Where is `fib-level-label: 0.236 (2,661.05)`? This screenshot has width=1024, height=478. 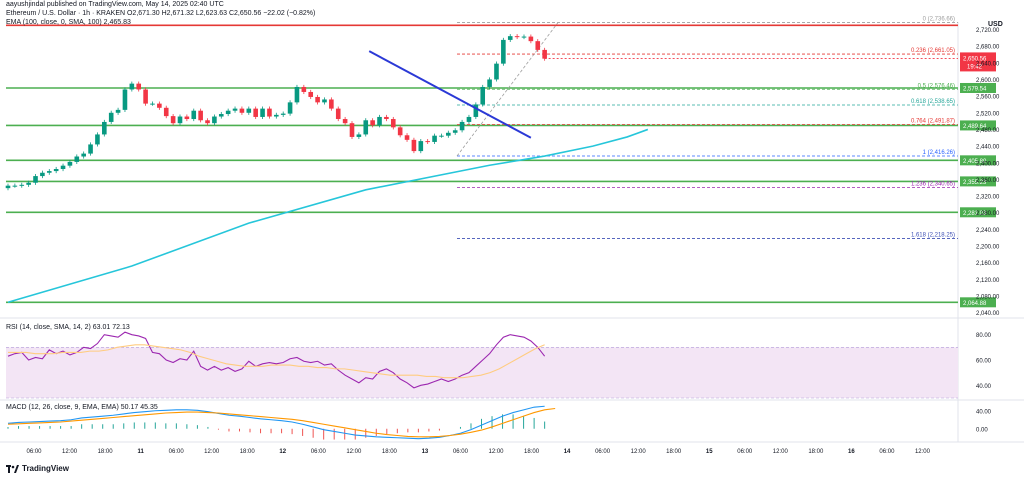
fib-level-label: 0.236 (2,661.05) is located at coordinates (933, 51).